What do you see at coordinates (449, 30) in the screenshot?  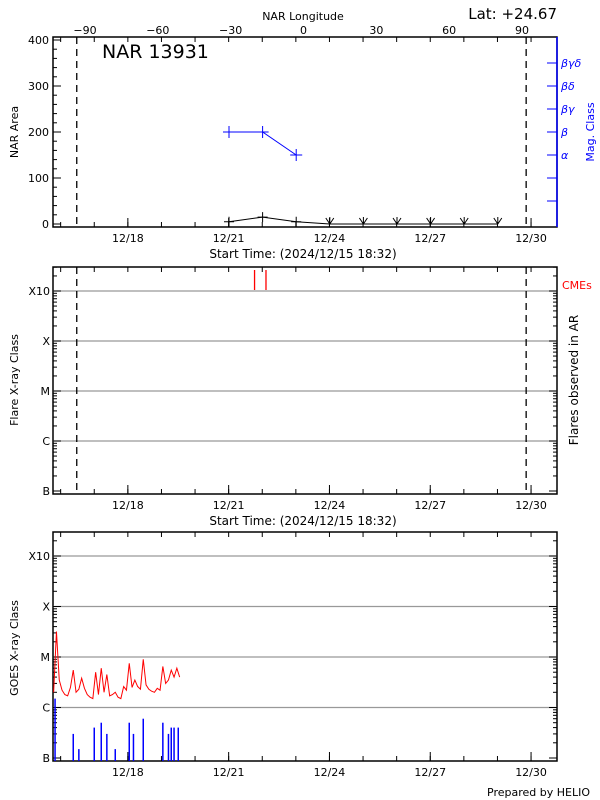 I see `longitude-tick-label: 60` at bounding box center [449, 30].